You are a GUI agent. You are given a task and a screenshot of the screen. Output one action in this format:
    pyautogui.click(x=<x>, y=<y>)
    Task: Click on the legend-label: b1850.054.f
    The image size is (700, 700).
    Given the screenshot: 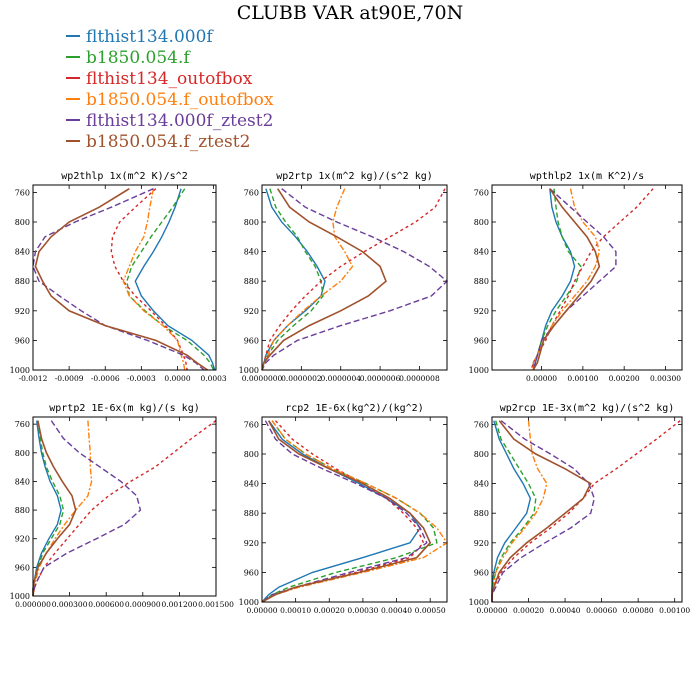 What is the action you would take?
    pyautogui.click(x=138, y=58)
    